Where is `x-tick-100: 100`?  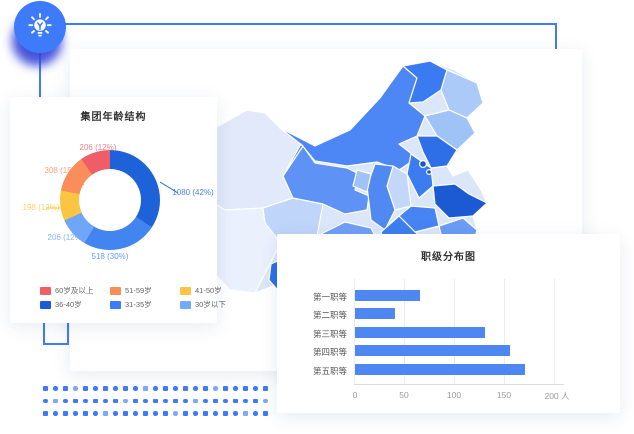
x-tick-100: 100 is located at coordinates (454, 395).